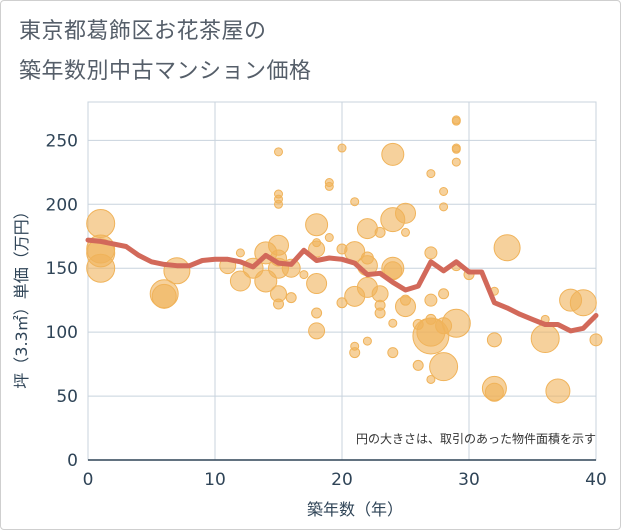 The height and width of the screenshot is (530, 621). What do you see at coordinates (469, 480) in the screenshot?
I see `x-tick-label: 30` at bounding box center [469, 480].